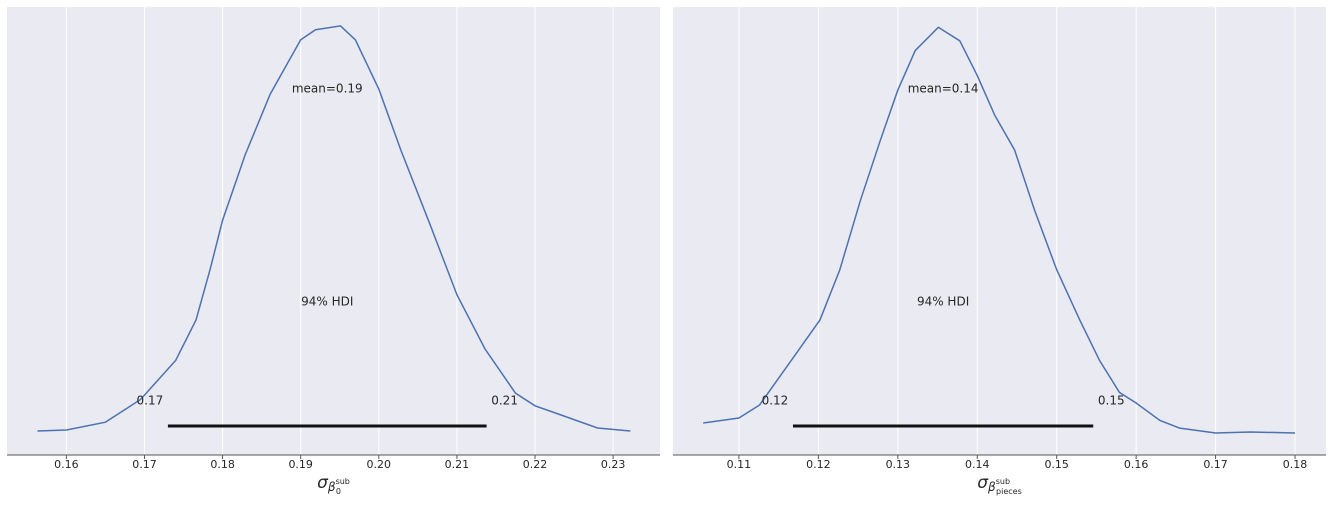  Describe the element at coordinates (977, 464) in the screenshot. I see `x-tick-label: 0.14` at that location.